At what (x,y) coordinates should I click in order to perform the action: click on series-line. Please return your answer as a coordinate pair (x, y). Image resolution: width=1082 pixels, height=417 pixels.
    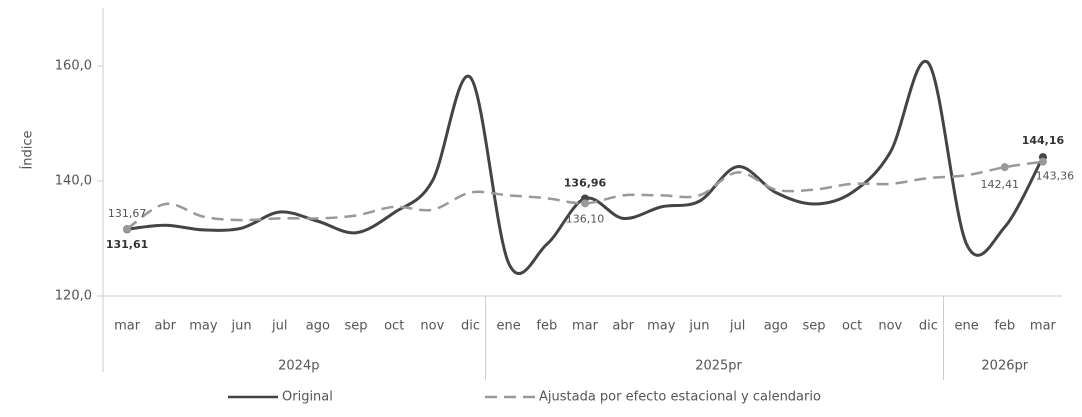
    Looking at the image, I should click on (585, 195).